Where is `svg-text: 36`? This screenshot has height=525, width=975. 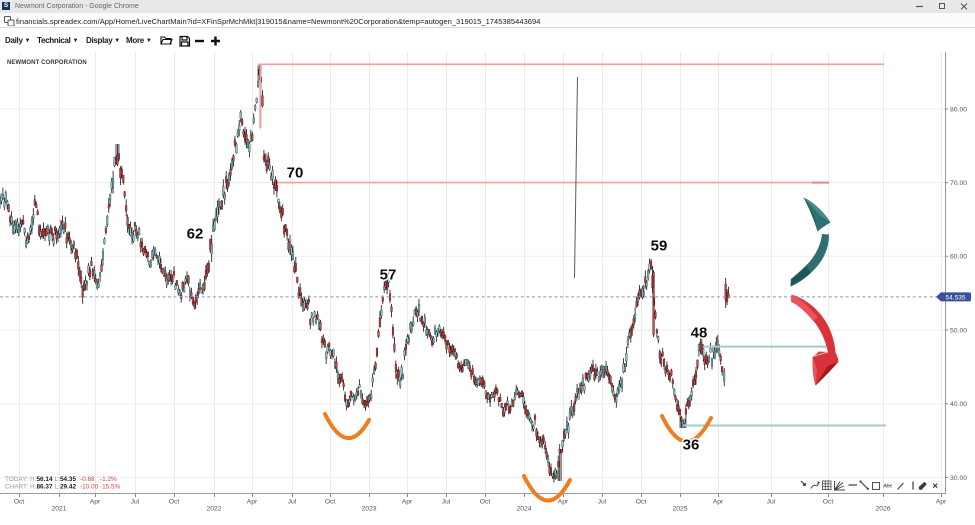 svg-text: 36 is located at coordinates (691, 445).